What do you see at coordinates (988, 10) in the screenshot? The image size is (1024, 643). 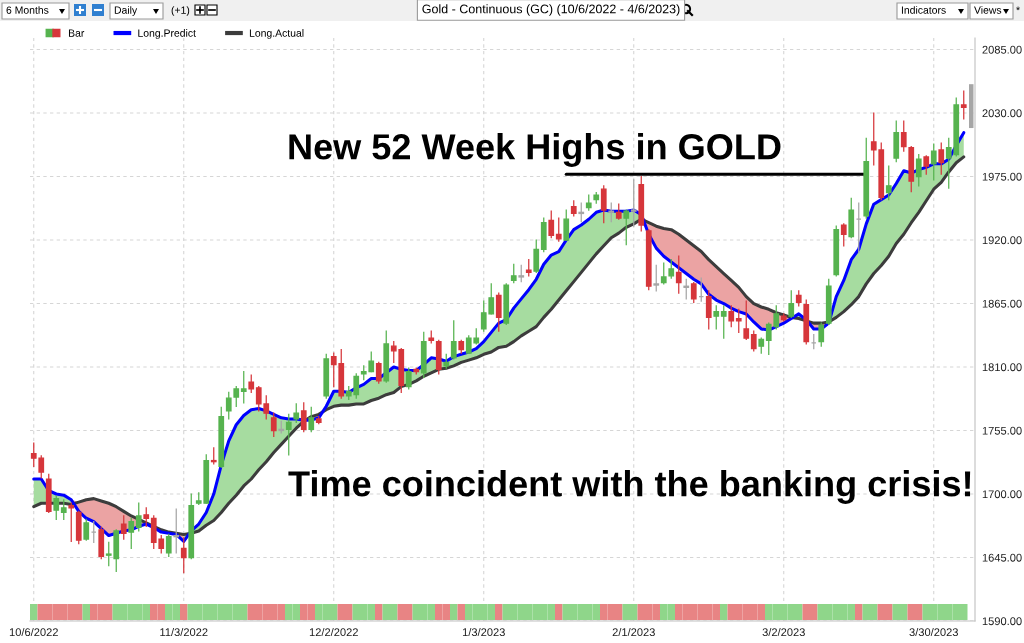 I see `text: Views` at bounding box center [988, 10].